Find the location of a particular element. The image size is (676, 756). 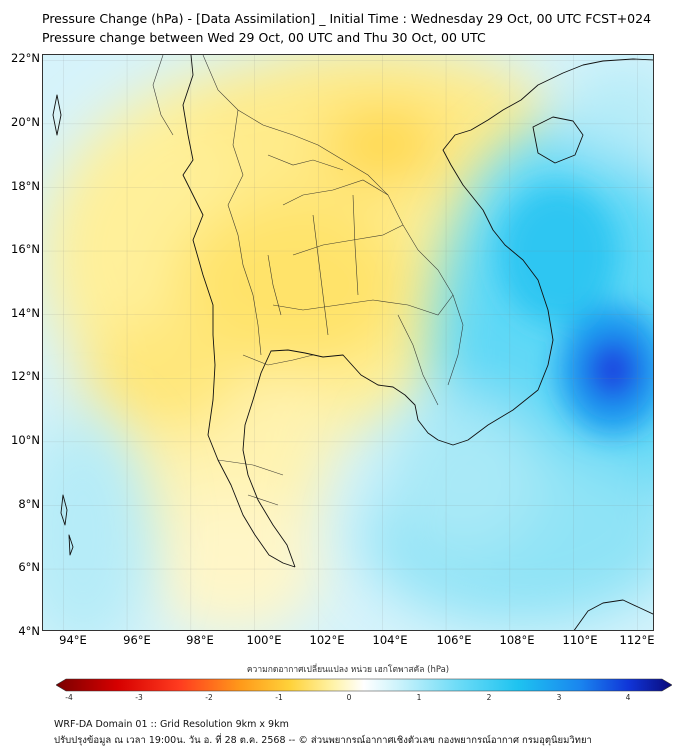

colorbar is located at coordinates (364, 685).